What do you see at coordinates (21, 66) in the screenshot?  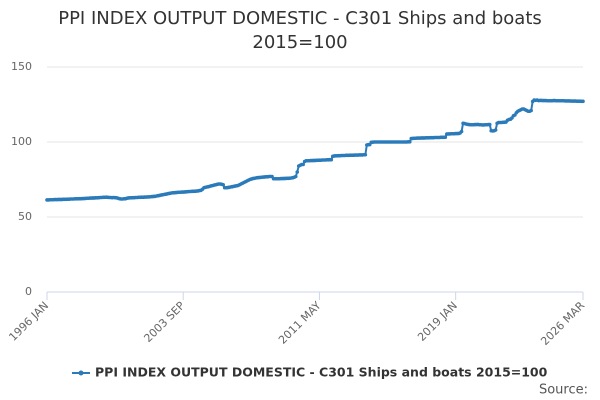 I see `y-tick-label: 150` at bounding box center [21, 66].